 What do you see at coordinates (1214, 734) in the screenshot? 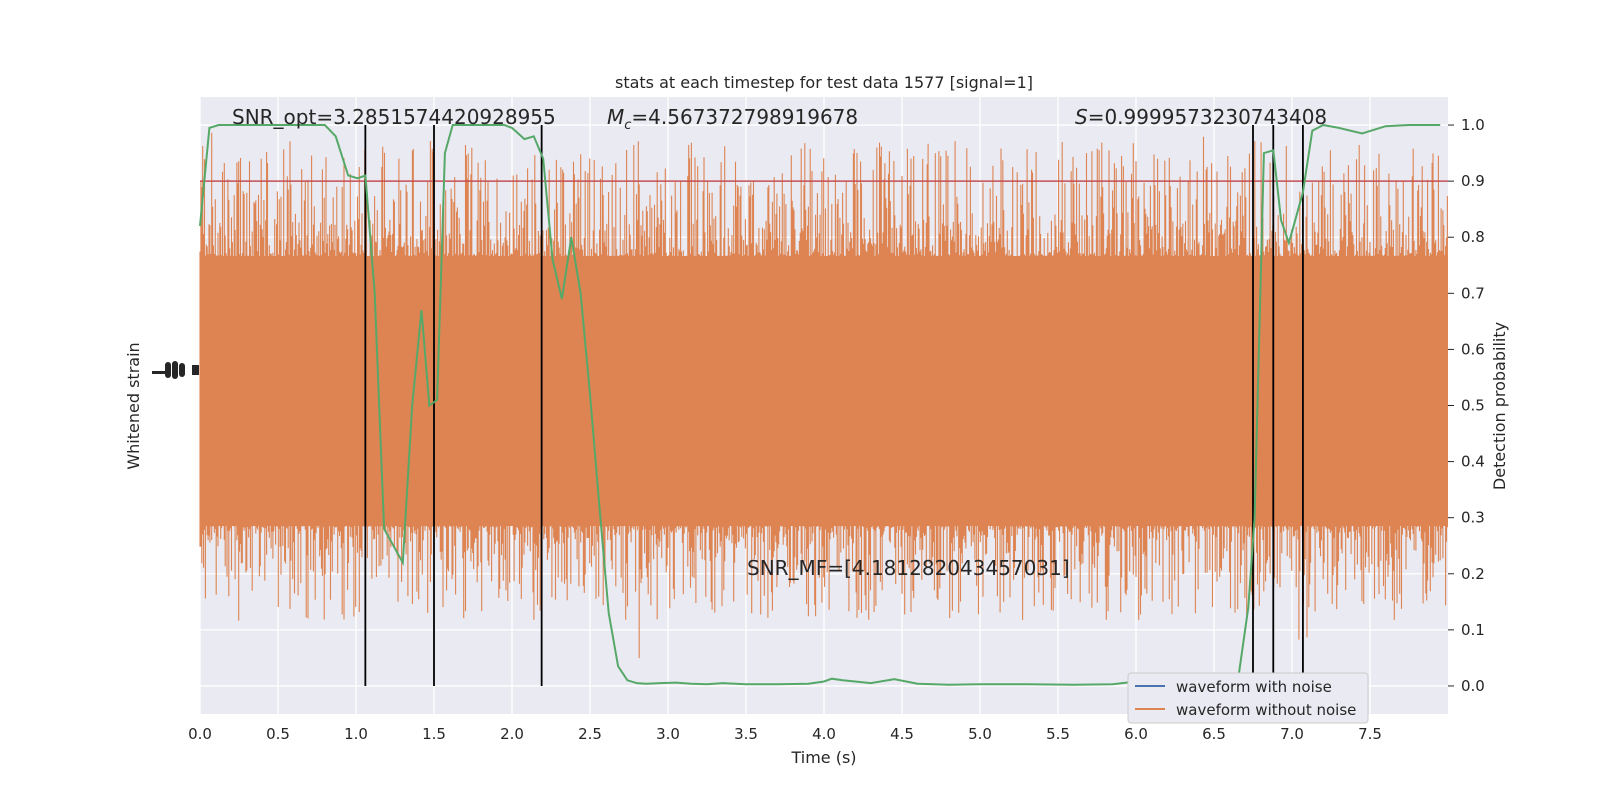
I see `x-tick-label: 6.5` at bounding box center [1214, 734].